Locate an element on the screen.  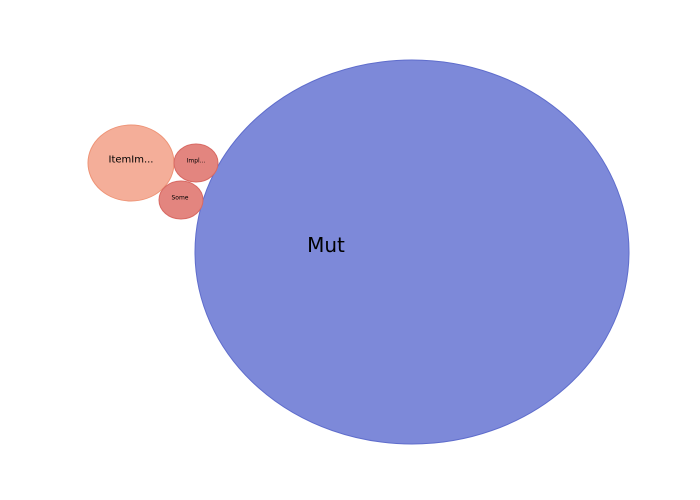
bubble-4: Some is located at coordinates (181, 200).